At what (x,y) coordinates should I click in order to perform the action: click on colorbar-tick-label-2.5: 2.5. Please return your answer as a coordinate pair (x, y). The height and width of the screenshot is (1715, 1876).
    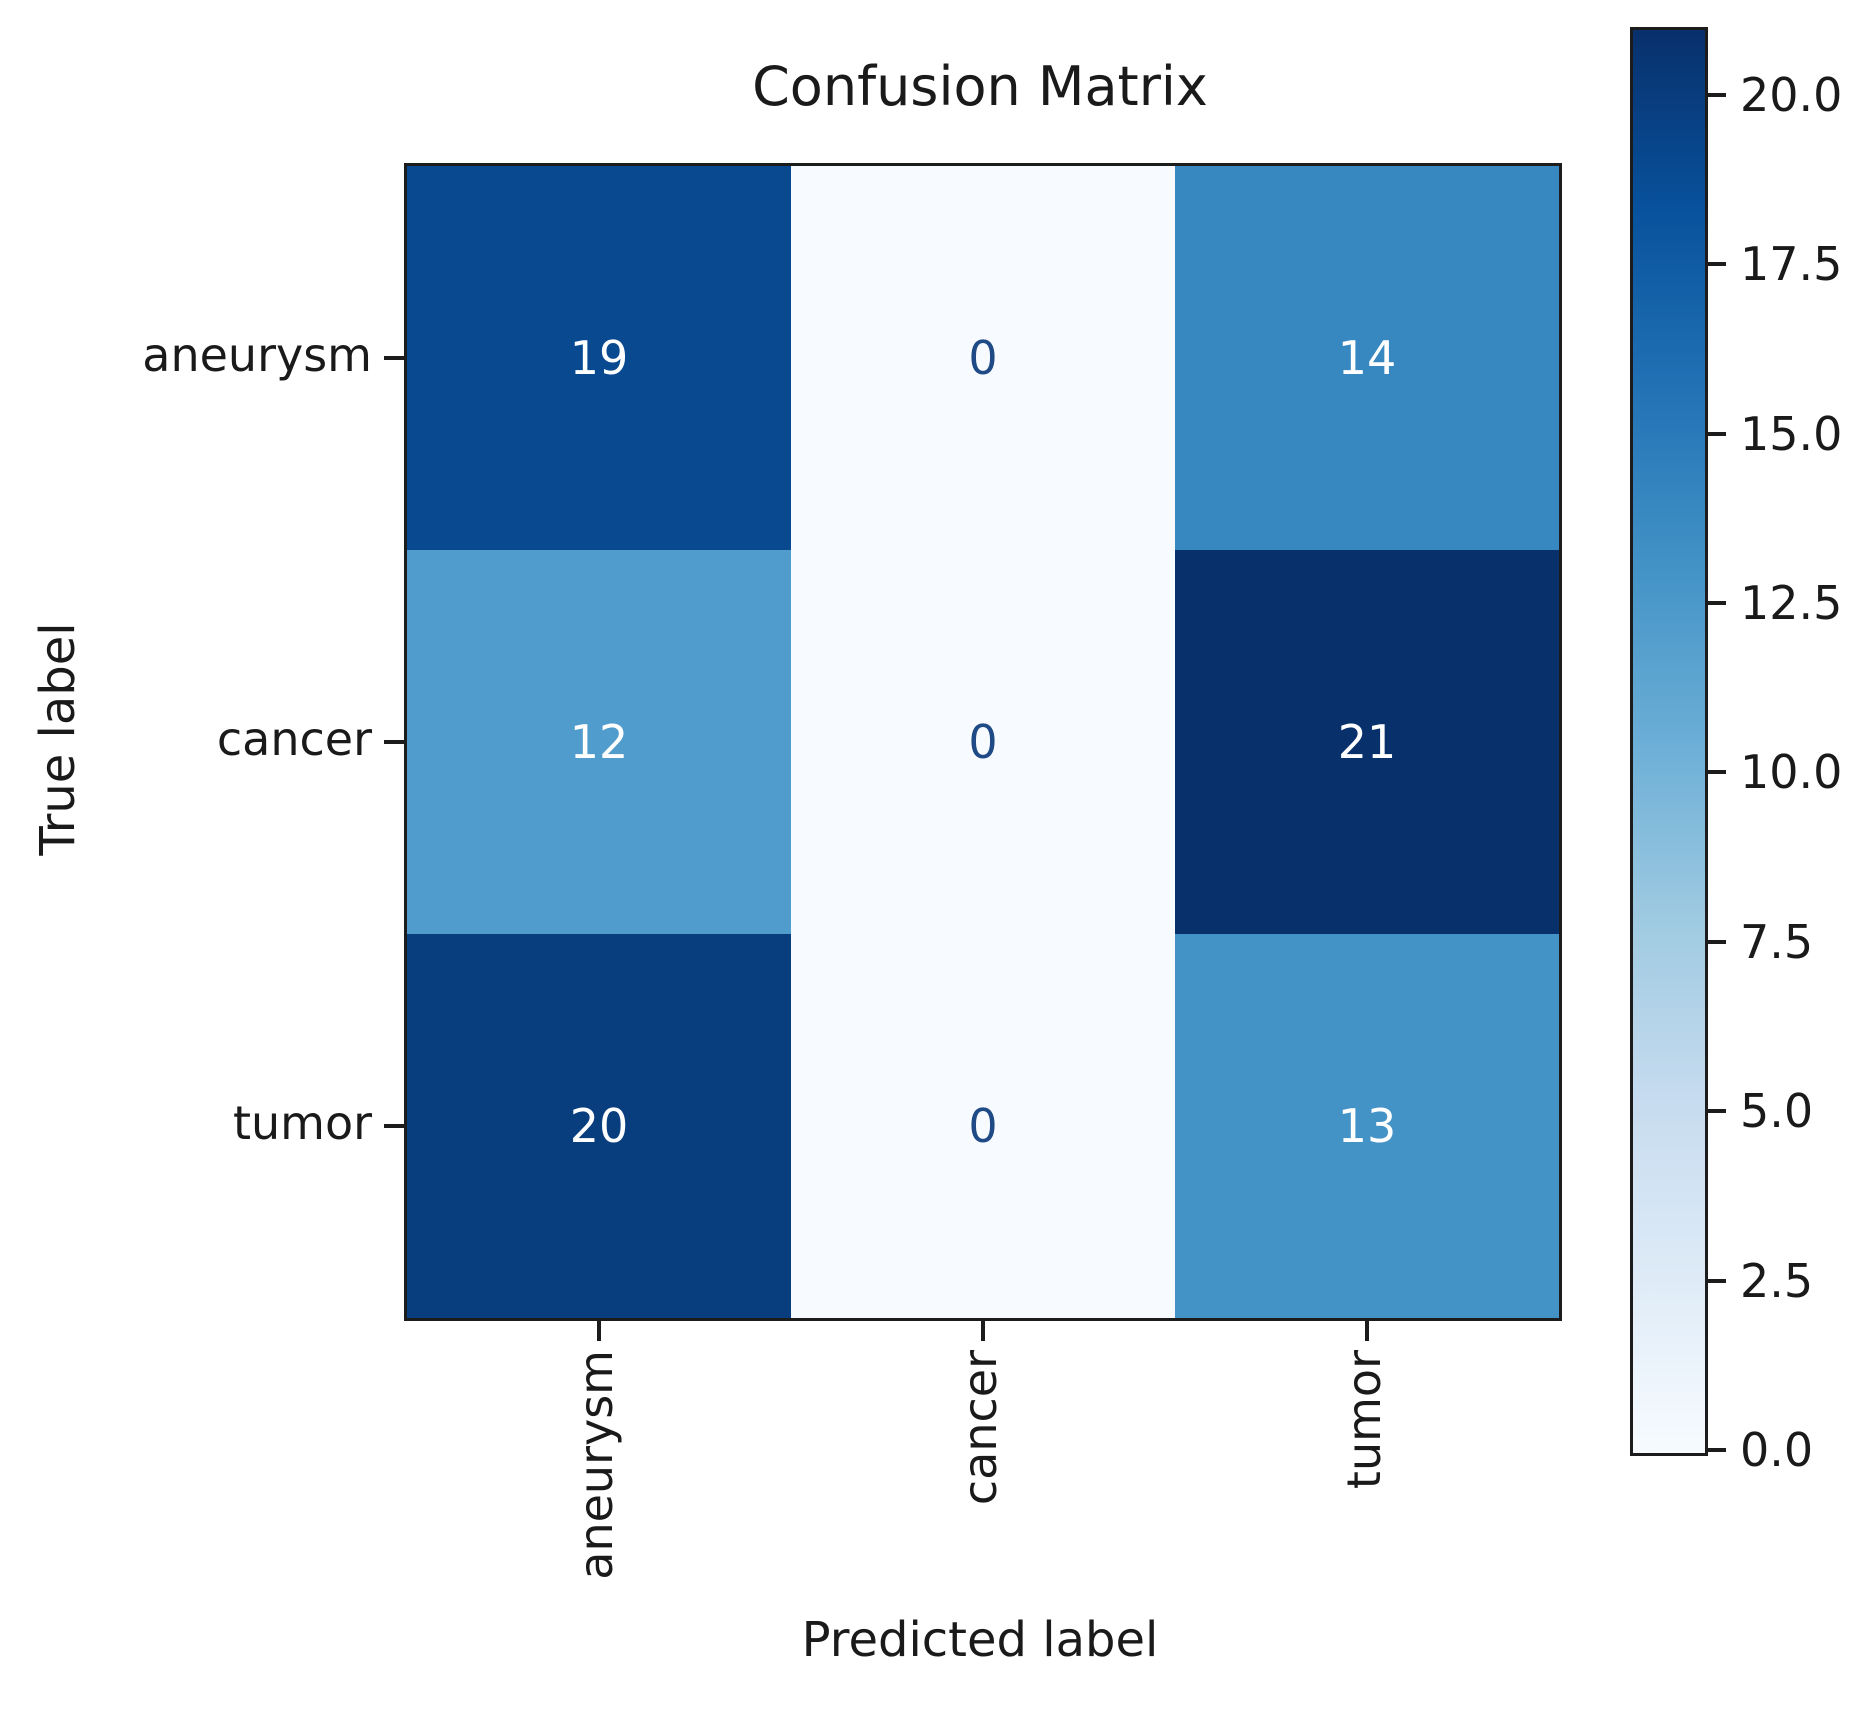
    Looking at the image, I should click on (1777, 1280).